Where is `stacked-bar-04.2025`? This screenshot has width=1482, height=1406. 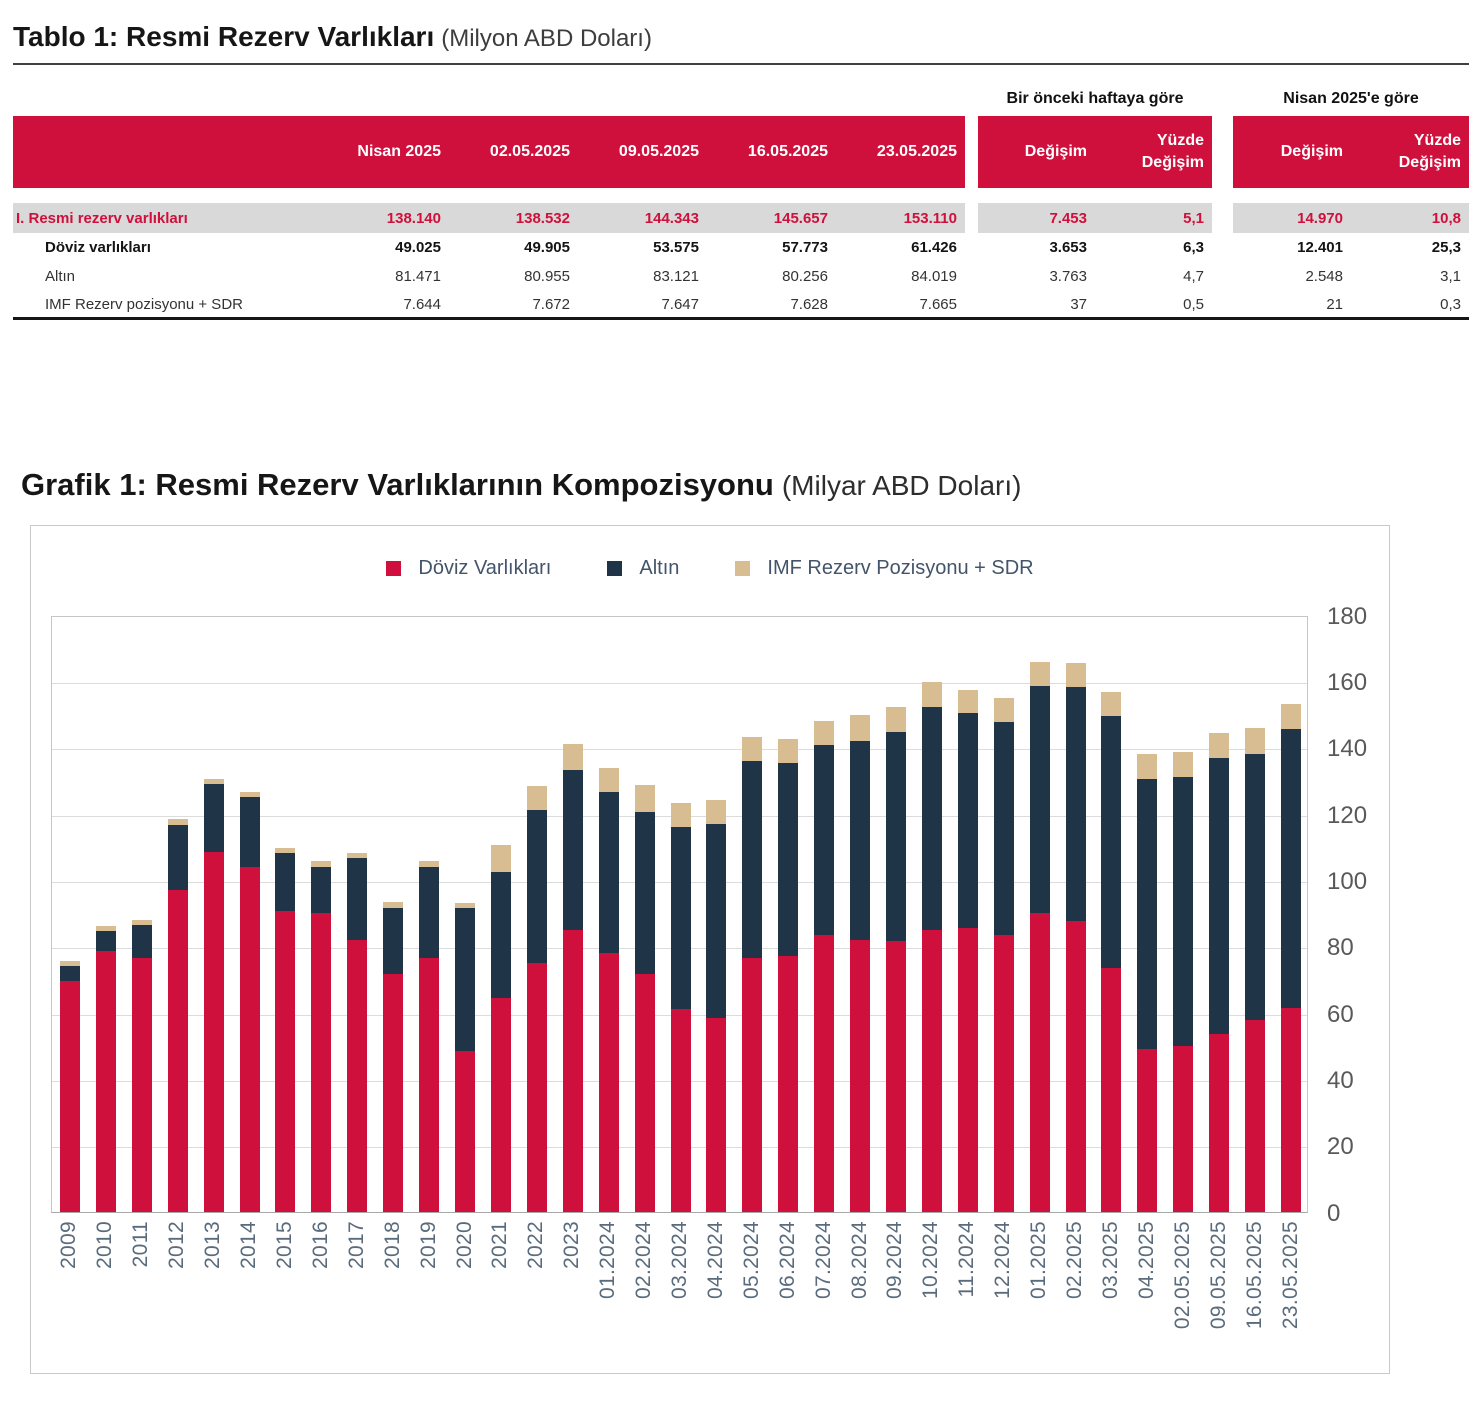 stacked-bar-04.2025 is located at coordinates (1147, 982).